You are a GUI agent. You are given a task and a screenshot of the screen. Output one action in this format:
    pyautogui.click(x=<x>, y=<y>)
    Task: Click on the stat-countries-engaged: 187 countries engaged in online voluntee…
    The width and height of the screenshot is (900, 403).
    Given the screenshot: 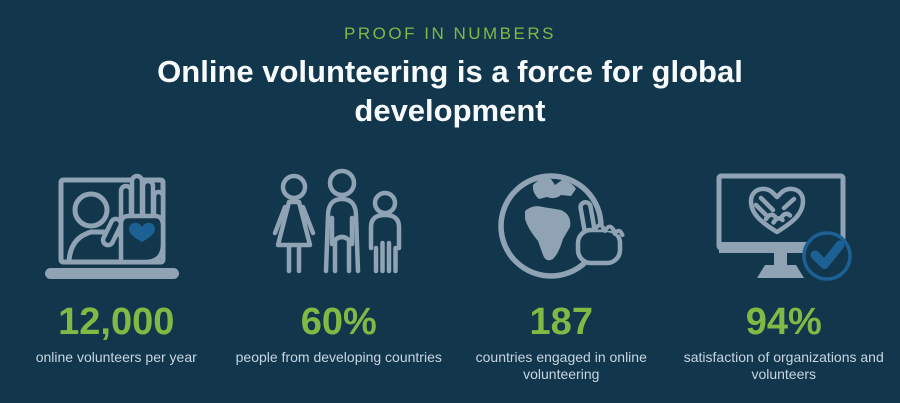 What is the action you would take?
    pyautogui.click(x=561, y=275)
    